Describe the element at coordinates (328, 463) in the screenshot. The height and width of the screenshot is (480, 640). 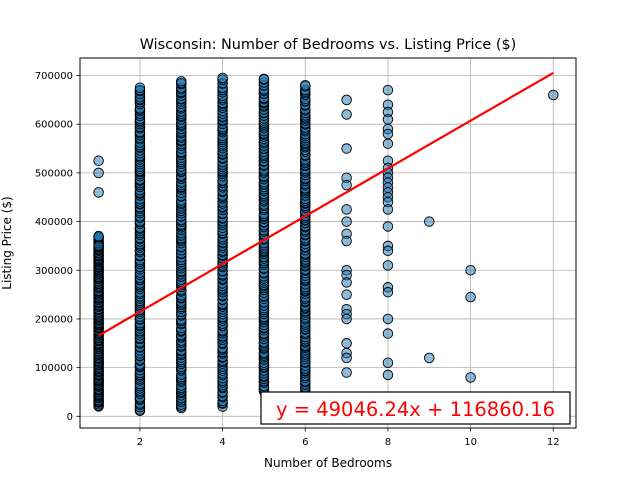
I see `x-axis-label: Number of Bedrooms` at that location.